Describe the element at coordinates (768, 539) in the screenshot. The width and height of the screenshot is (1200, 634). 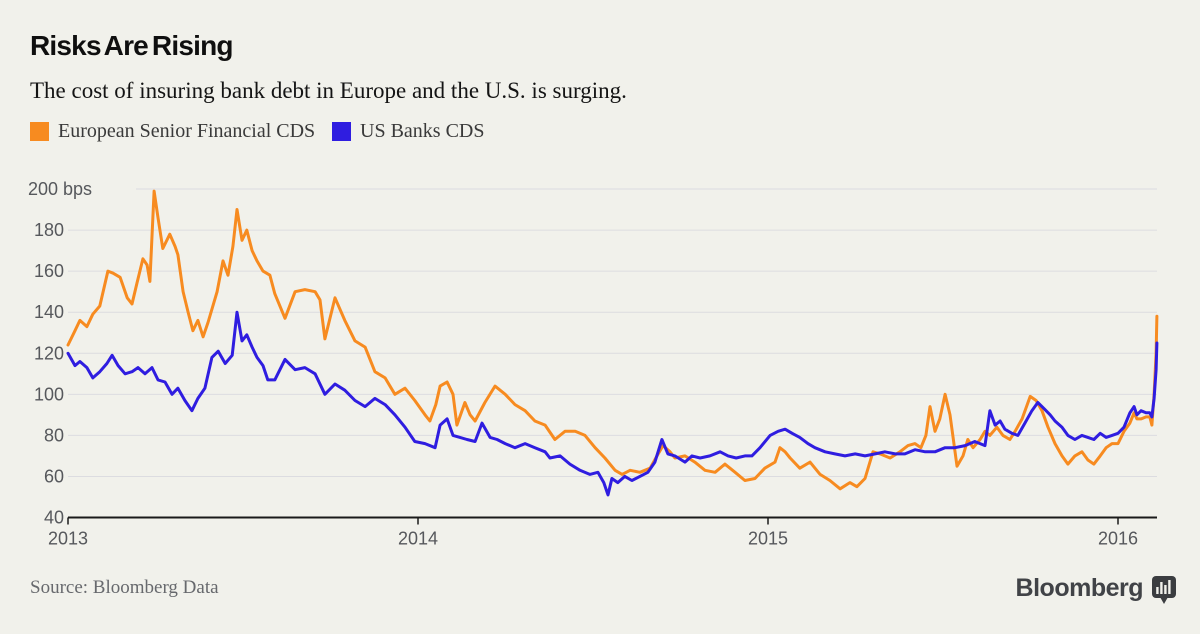
I see `x-axis-label-2015: 2015` at that location.